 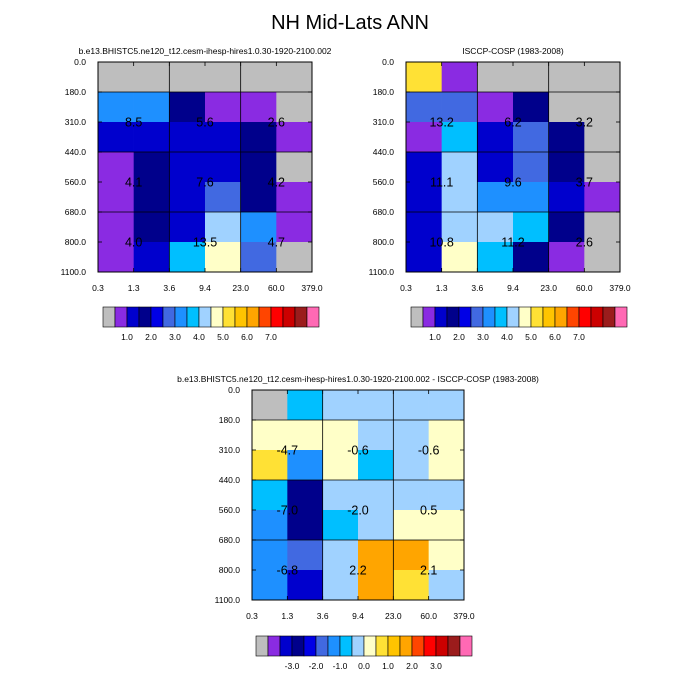 What do you see at coordinates (76, 122) in the screenshot?
I see `y-tick-label: 310.0` at bounding box center [76, 122].